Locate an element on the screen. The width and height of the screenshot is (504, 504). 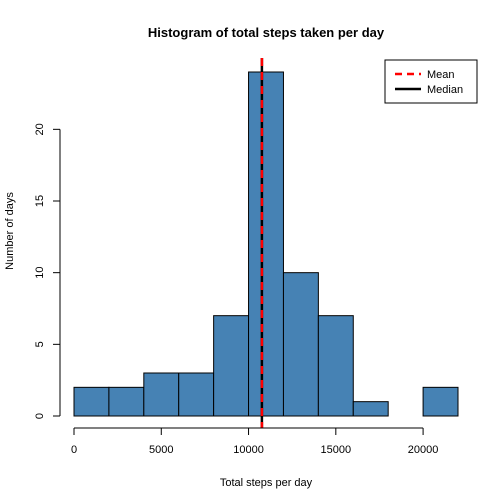
y-tick-label: 0 is located at coordinates (40, 416).